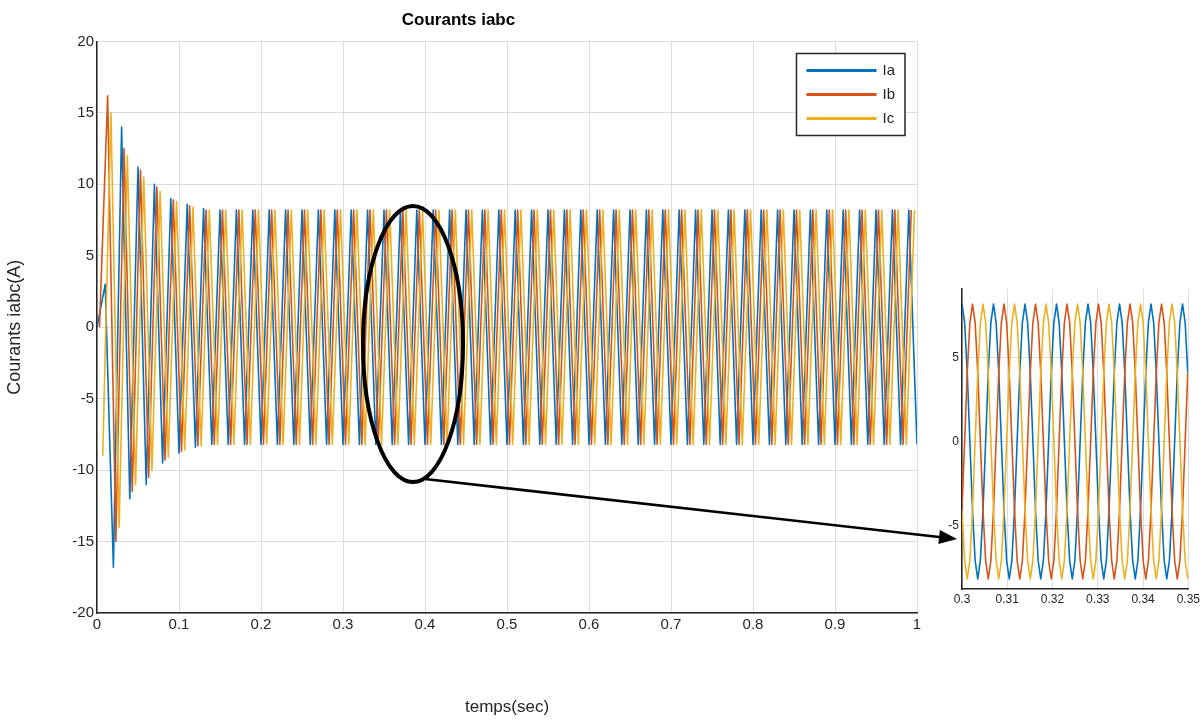 The width and height of the screenshot is (1203, 722). Describe the element at coordinates (179, 624) in the screenshot. I see `x-tick-label: 0.1` at that location.